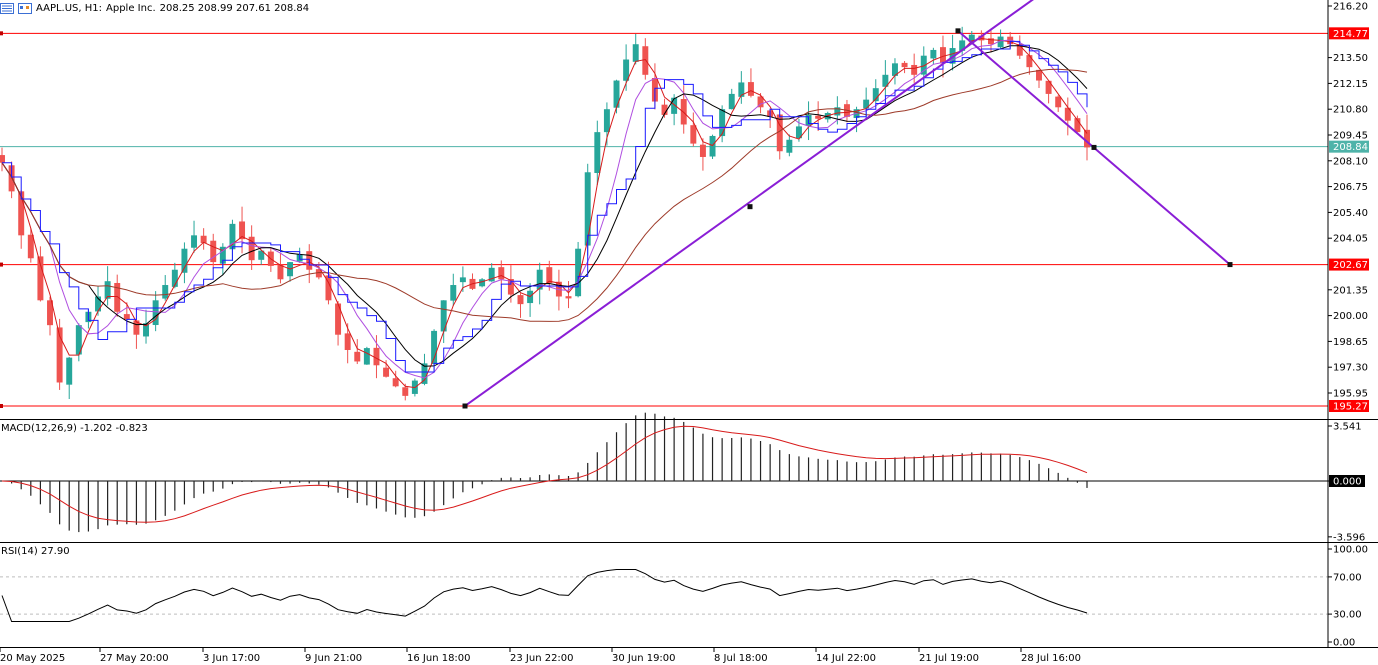 The image size is (1378, 665). I want to click on y-tick-label: 200.00, so click(1350, 316).